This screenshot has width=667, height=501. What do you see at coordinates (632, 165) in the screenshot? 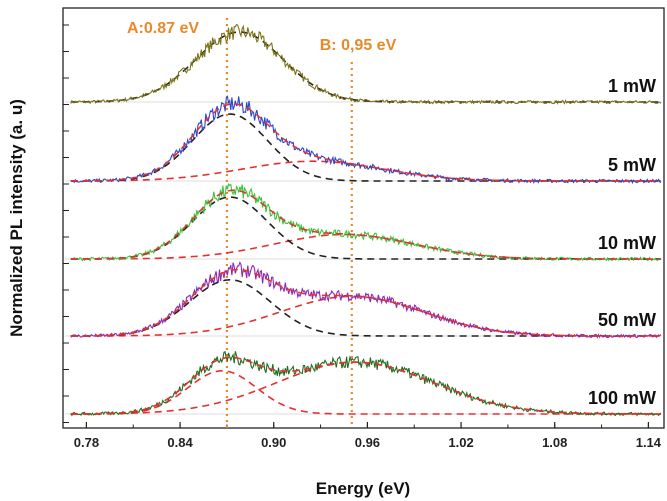
I see `power-label: 5 mW` at bounding box center [632, 165].